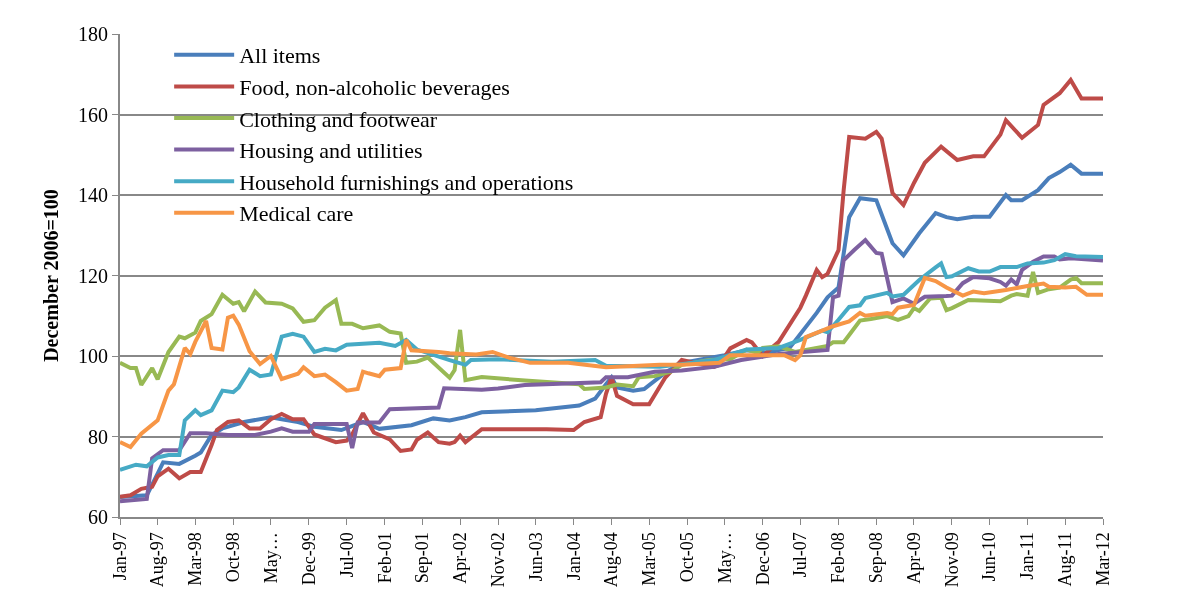 The image size is (1190, 615). What do you see at coordinates (422, 558) in the screenshot?
I see `x-tick-label: Sep-01` at bounding box center [422, 558].